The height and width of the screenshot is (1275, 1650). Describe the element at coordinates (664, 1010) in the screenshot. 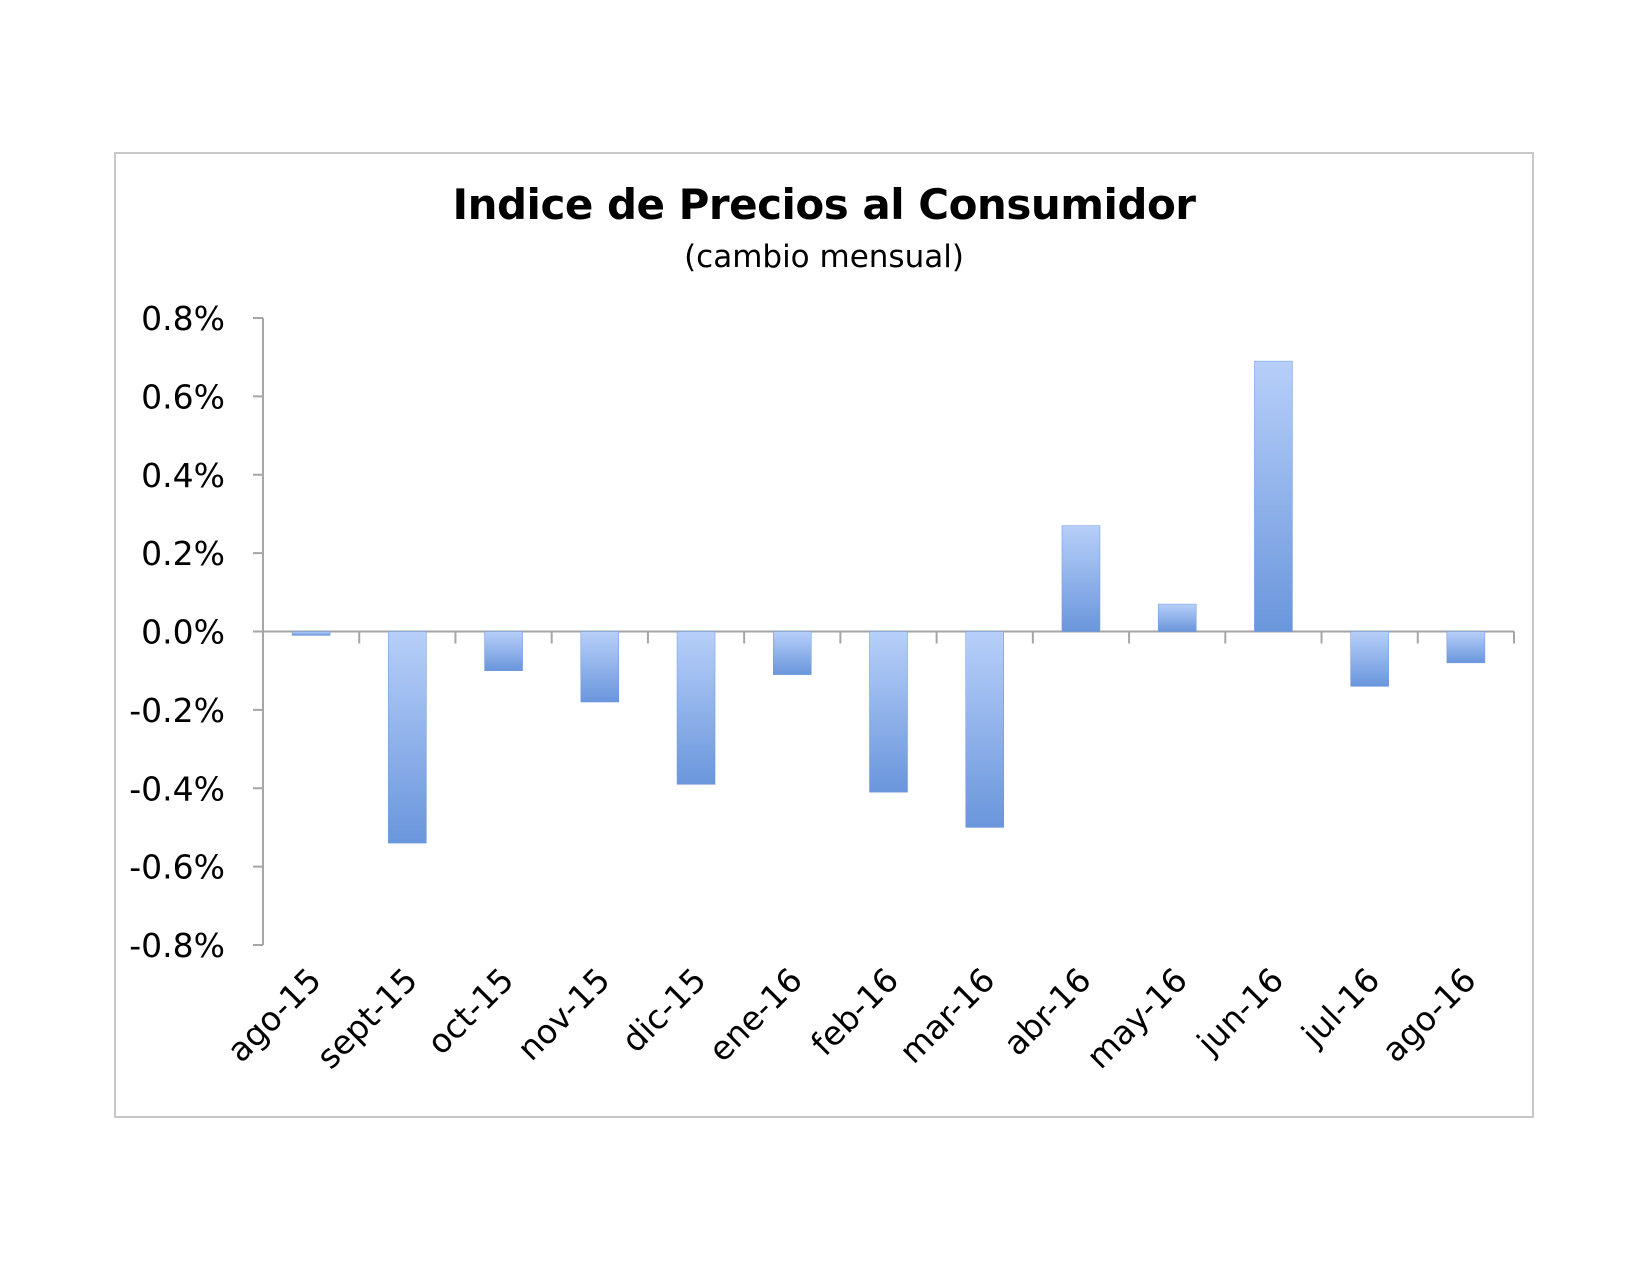

I see `x-tick-label: dic-15` at that location.